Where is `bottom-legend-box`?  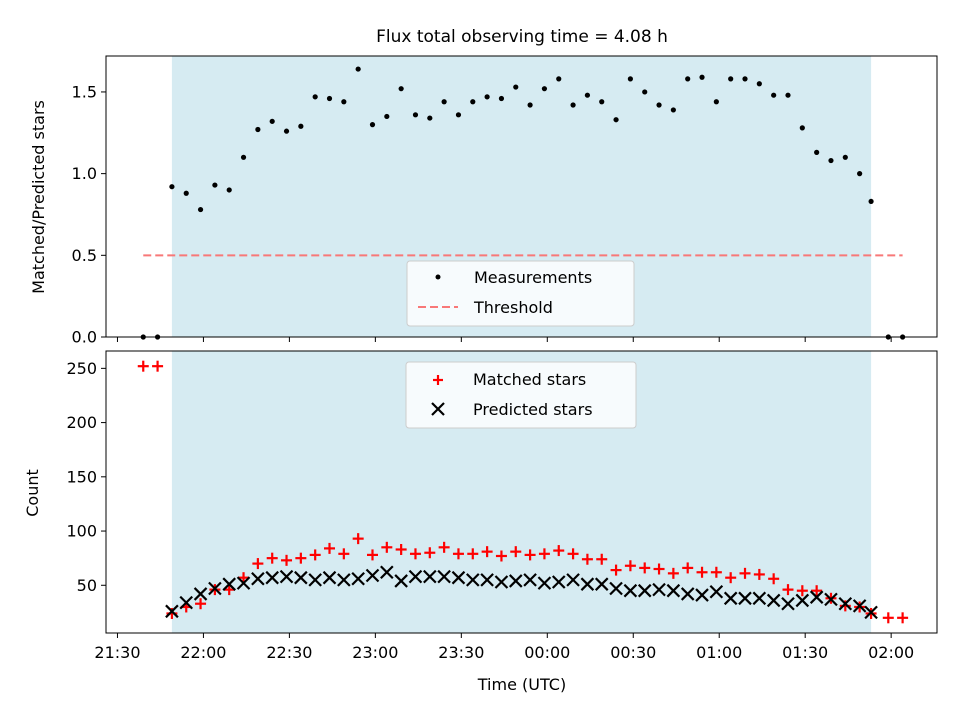 bottom-legend-box is located at coordinates (521, 395).